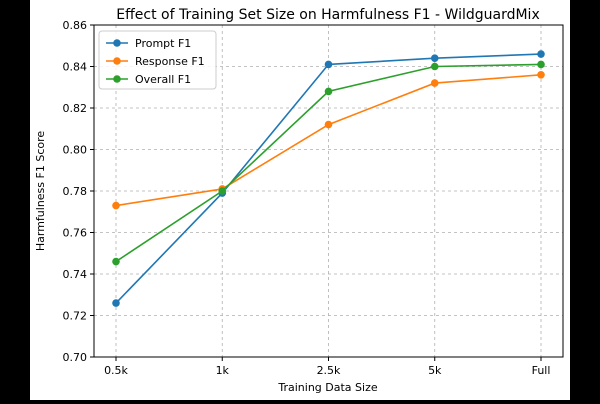  What do you see at coordinates (75, 108) in the screenshot?
I see `y-tick-label: 0.82` at bounding box center [75, 108].